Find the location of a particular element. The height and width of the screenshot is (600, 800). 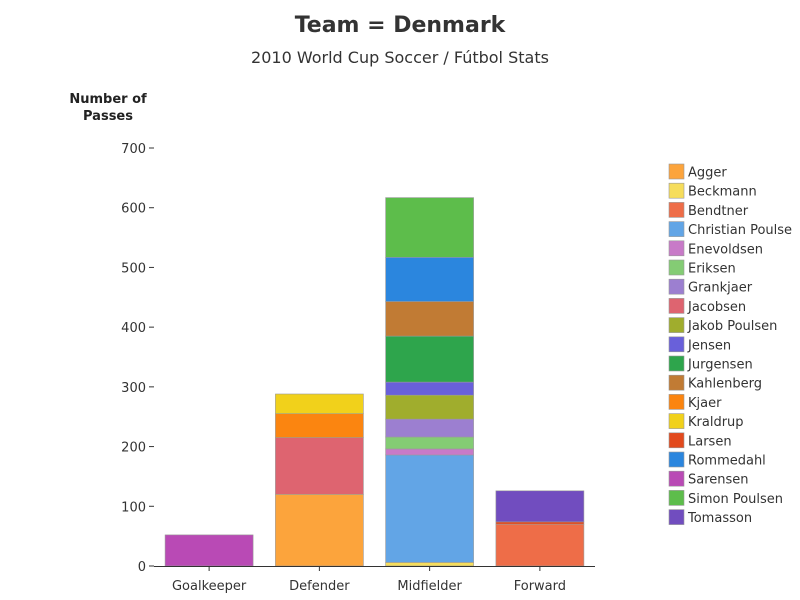

legend-label: Larsen is located at coordinates (710, 441).